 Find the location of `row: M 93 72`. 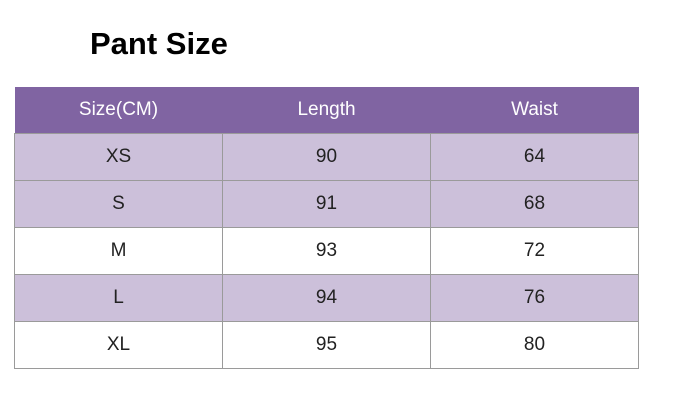

row: M 93 72 is located at coordinates (326, 251).